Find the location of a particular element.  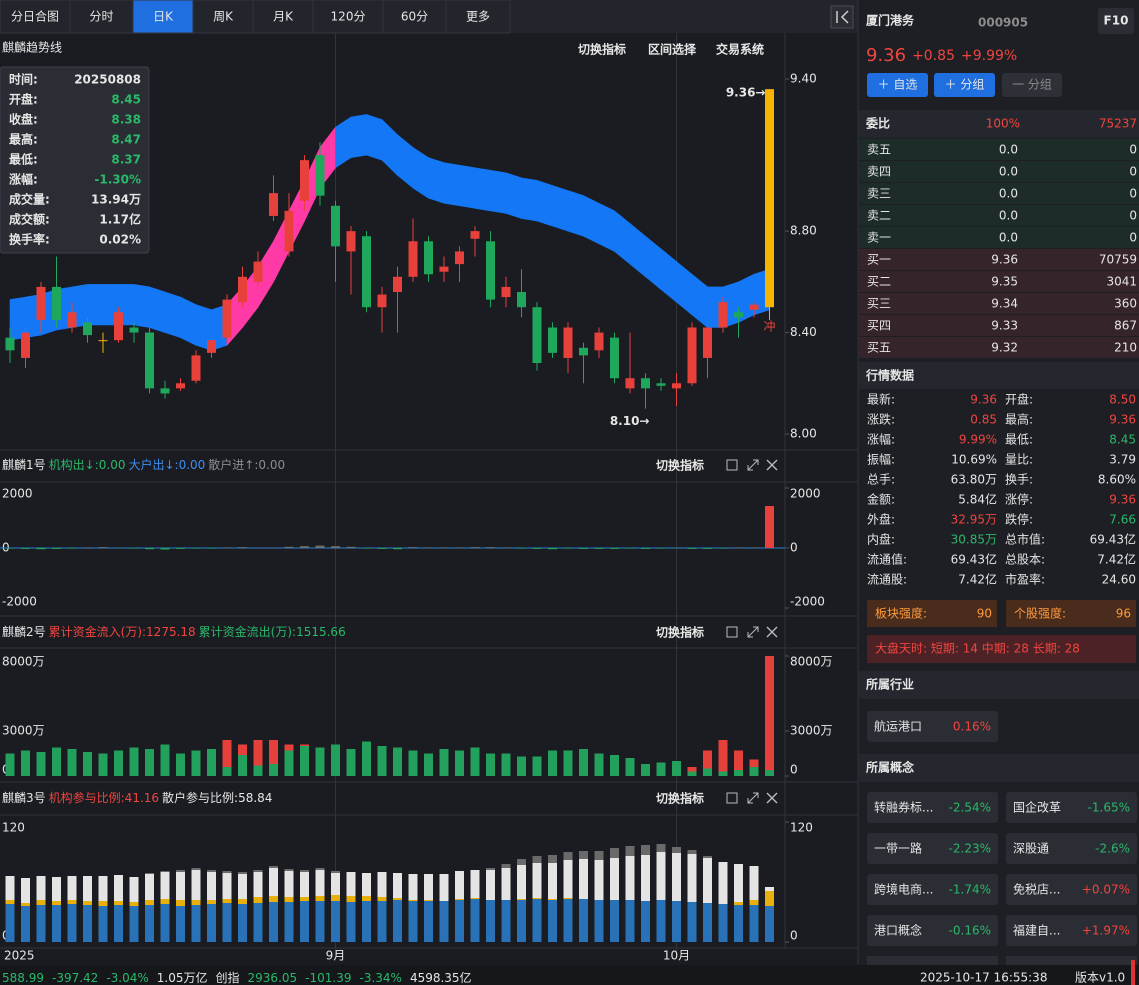

tag-name: 航运港口 is located at coordinates (898, 726).